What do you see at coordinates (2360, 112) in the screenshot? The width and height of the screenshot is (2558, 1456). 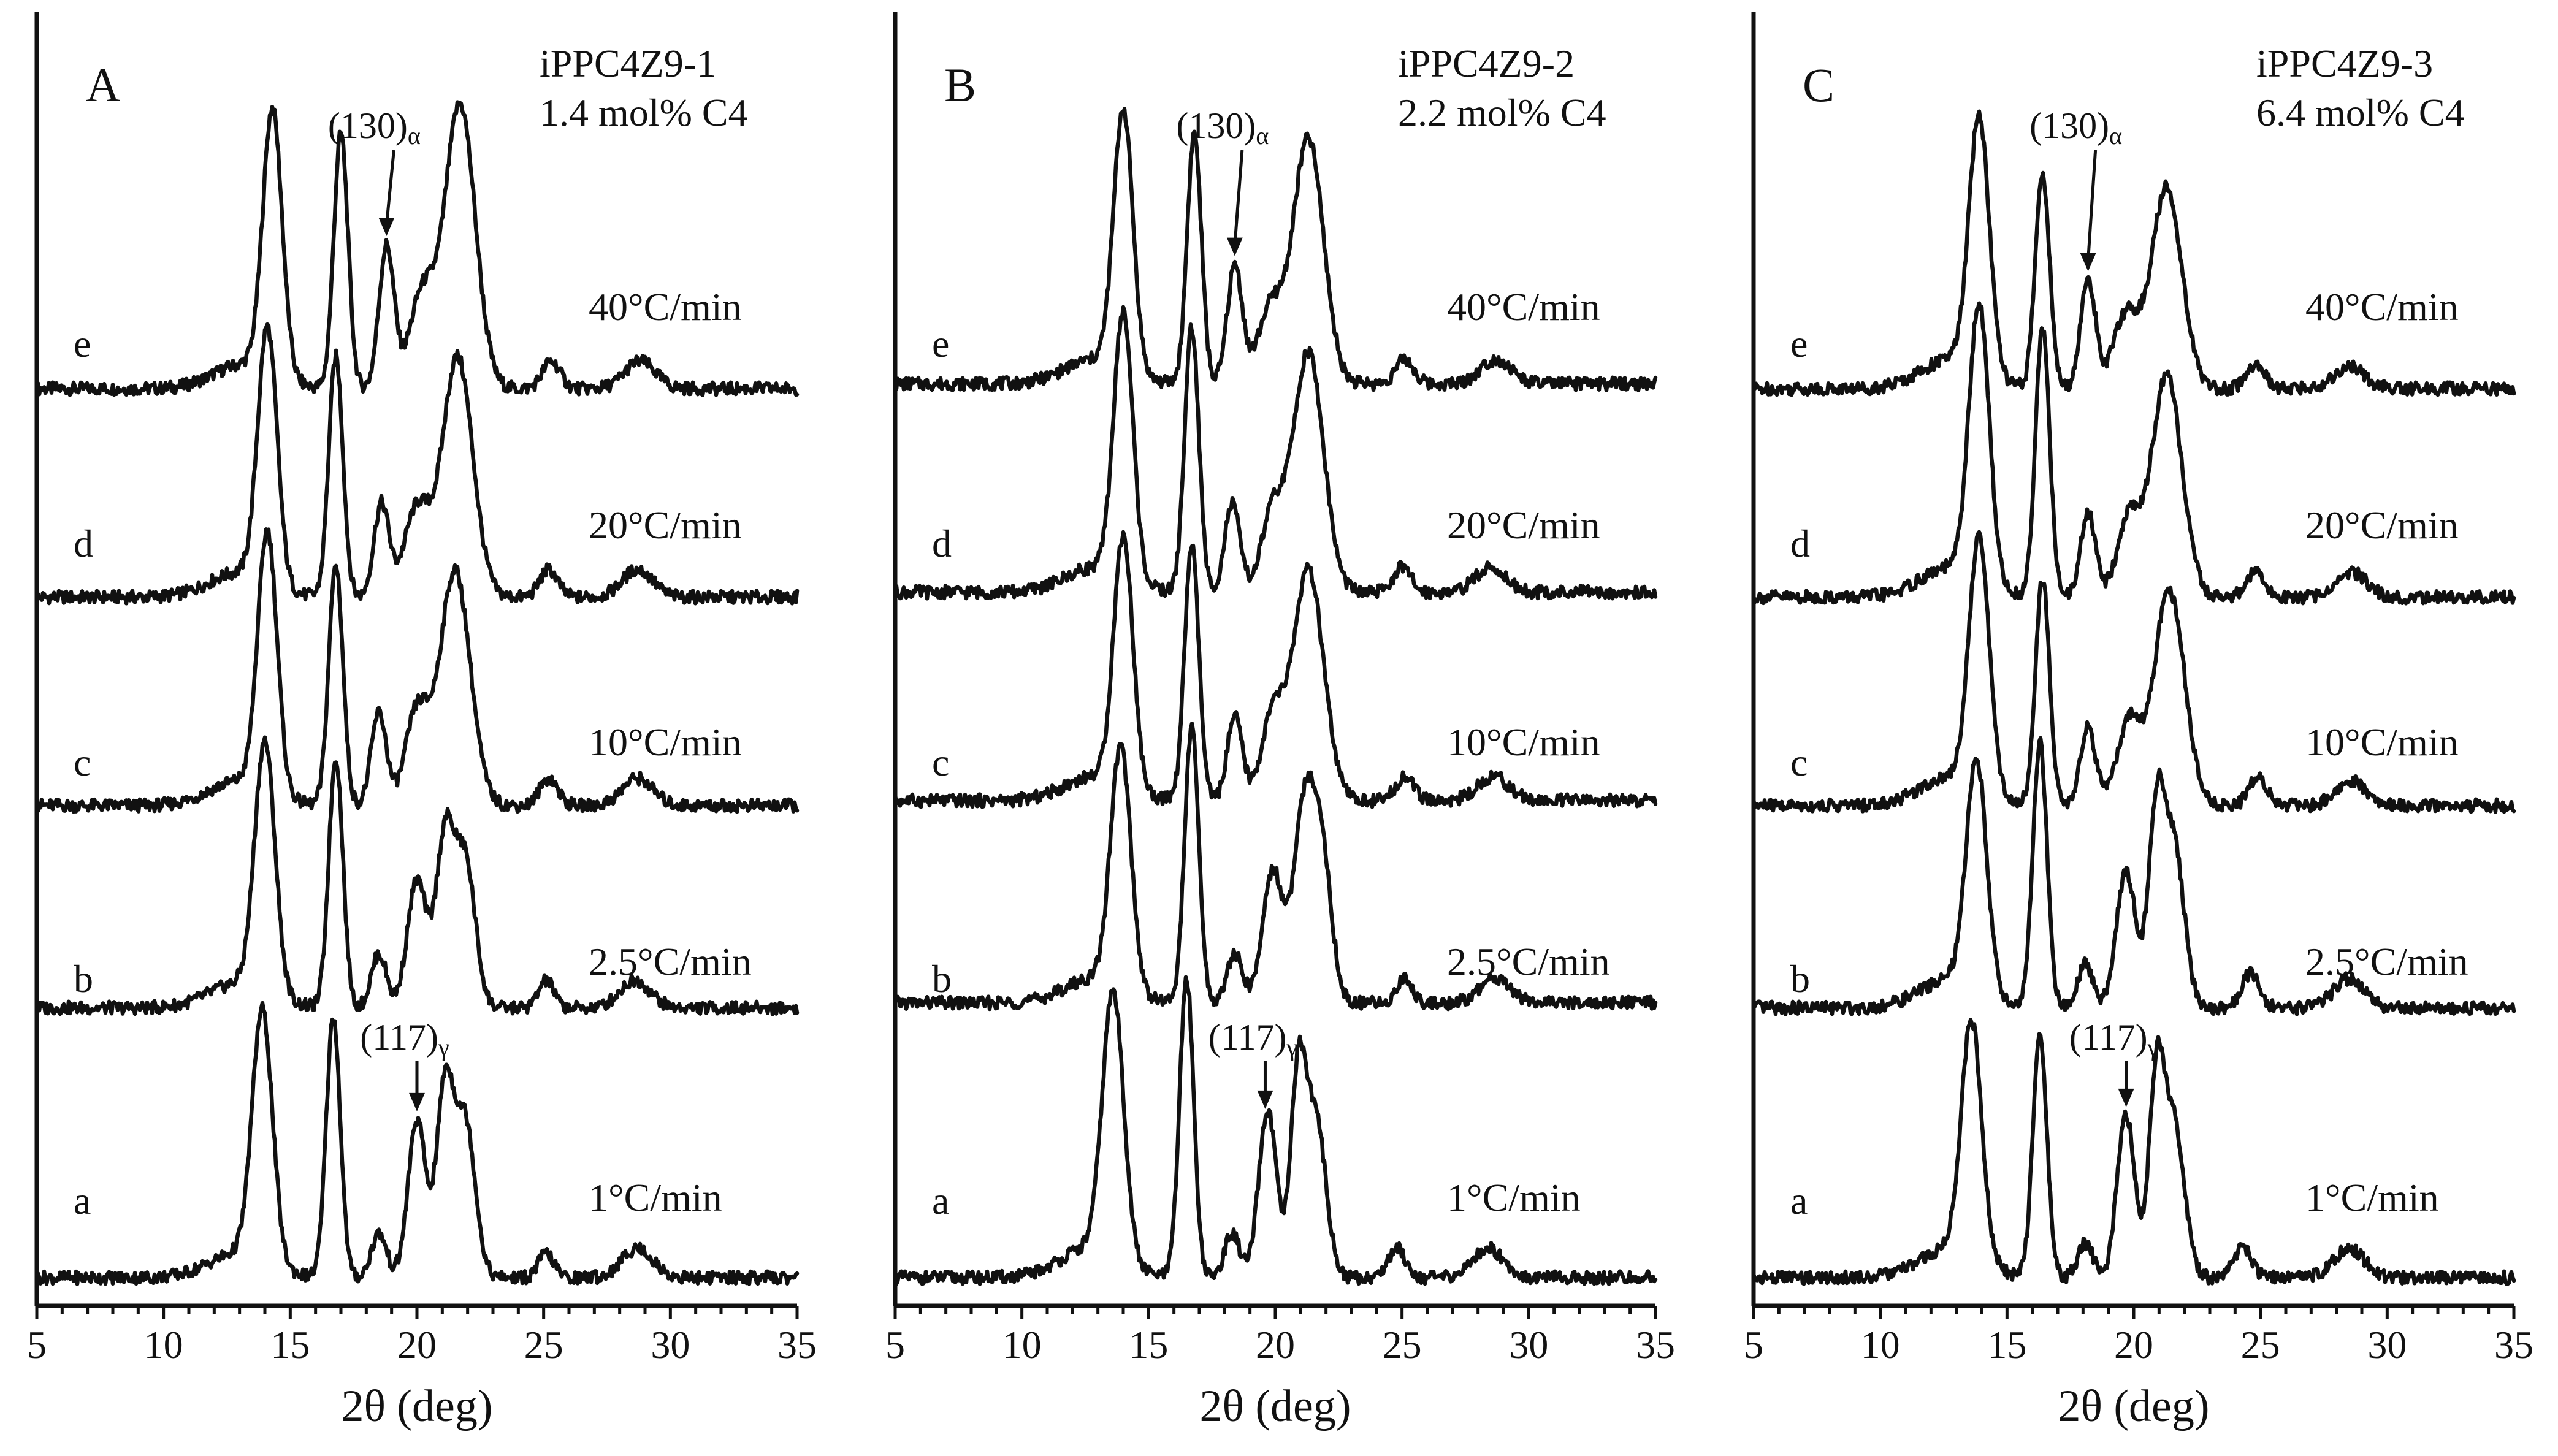 I see `comonomer-content: 6.4 mol% C4` at bounding box center [2360, 112].